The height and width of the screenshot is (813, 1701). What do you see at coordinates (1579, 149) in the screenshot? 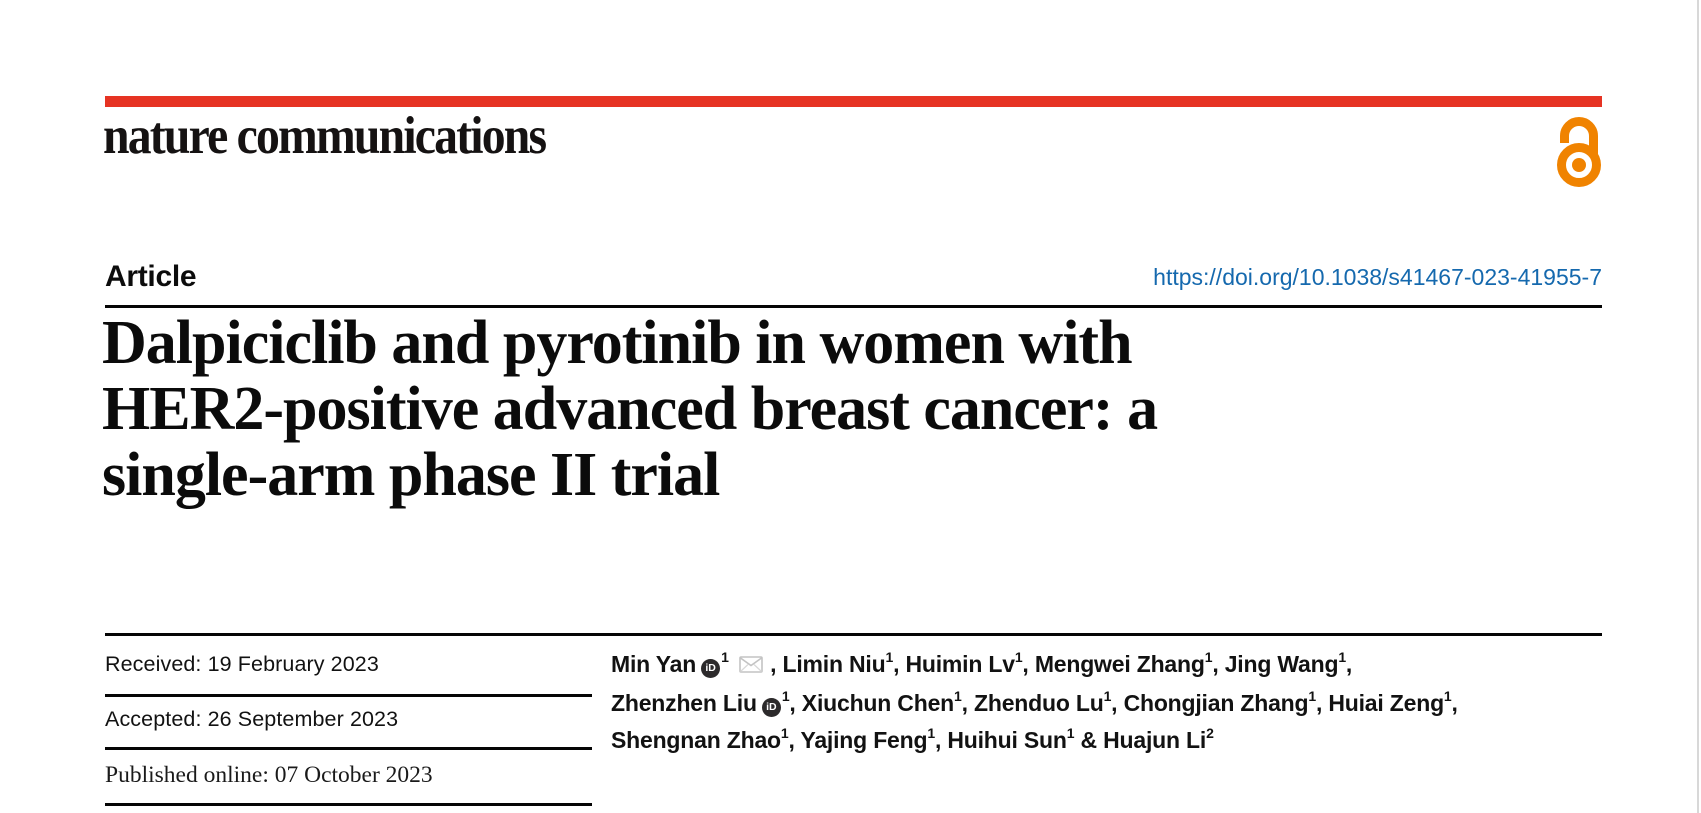
I see `open-access-icon` at bounding box center [1579, 149].